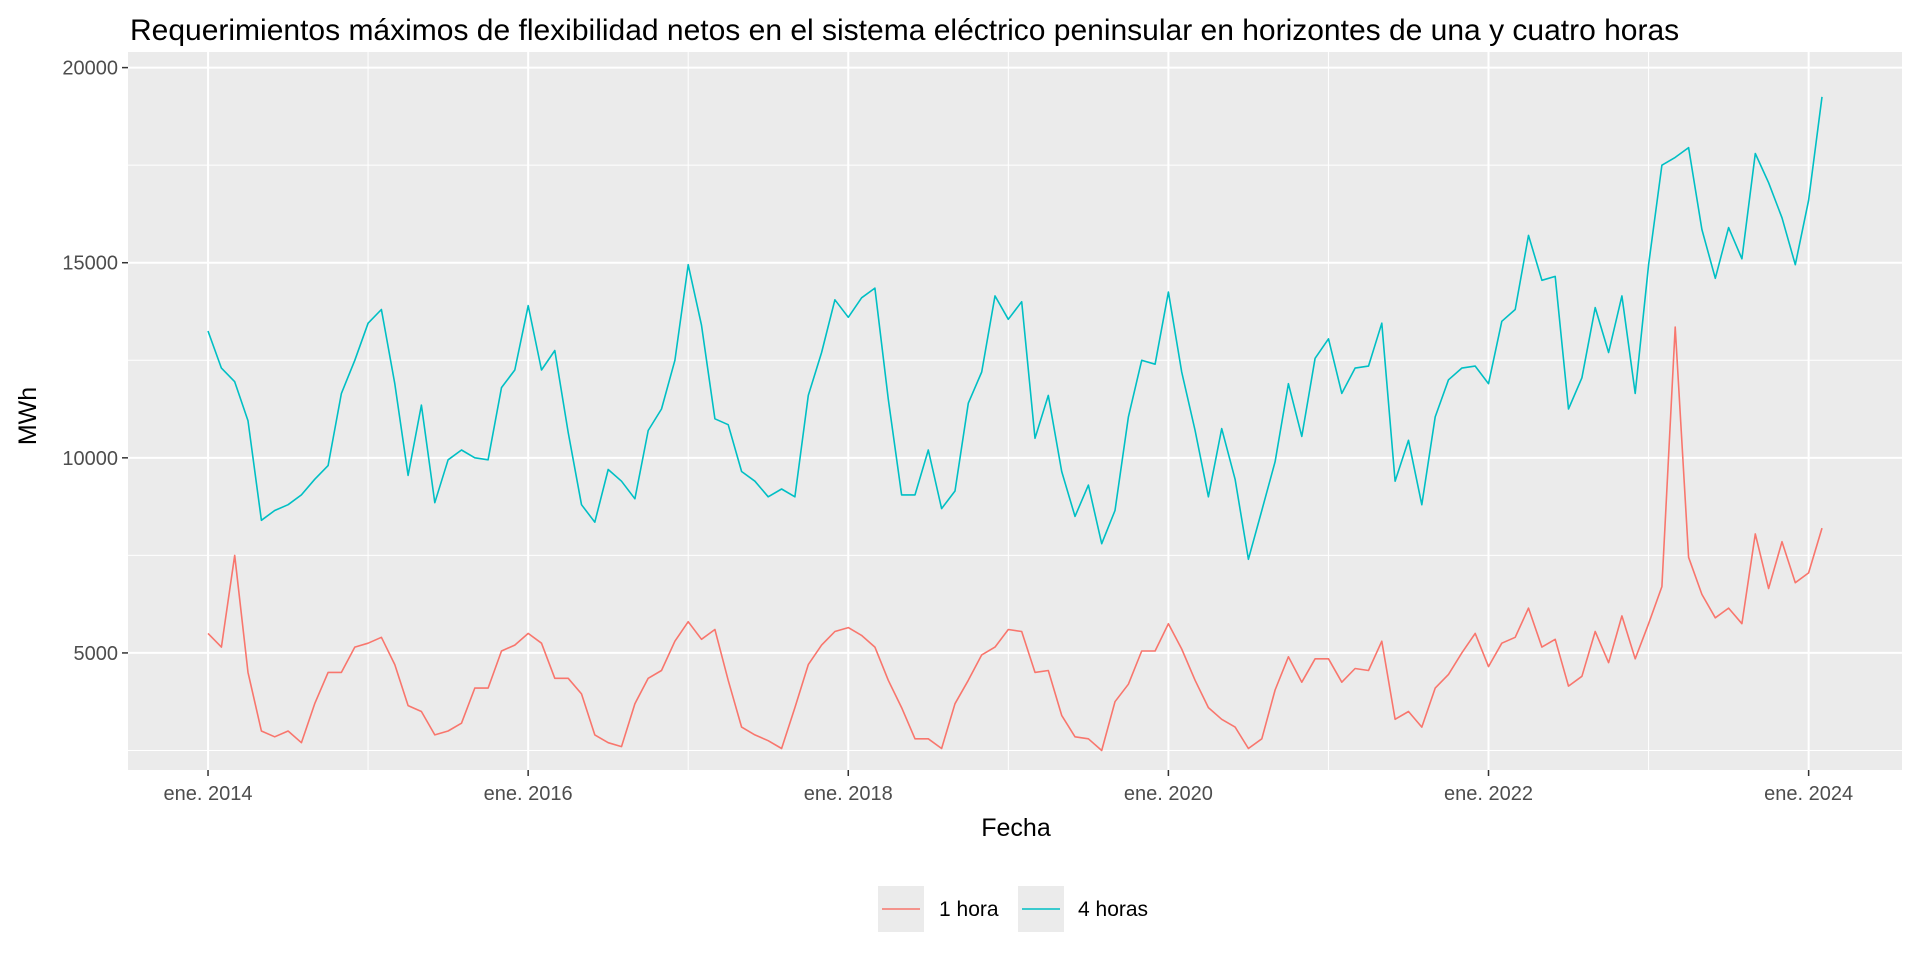  I want to click on y-tick-label: 15000, so click(90, 264).